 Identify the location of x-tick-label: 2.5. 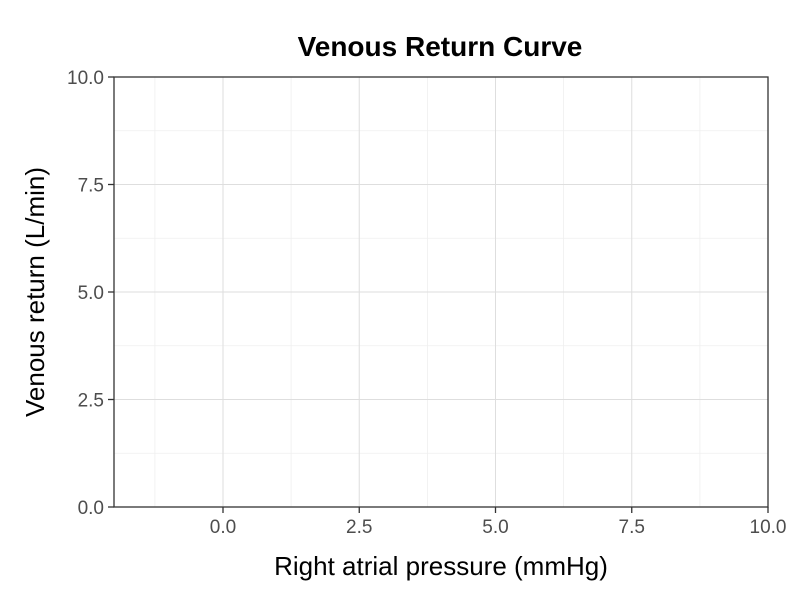
(359, 527).